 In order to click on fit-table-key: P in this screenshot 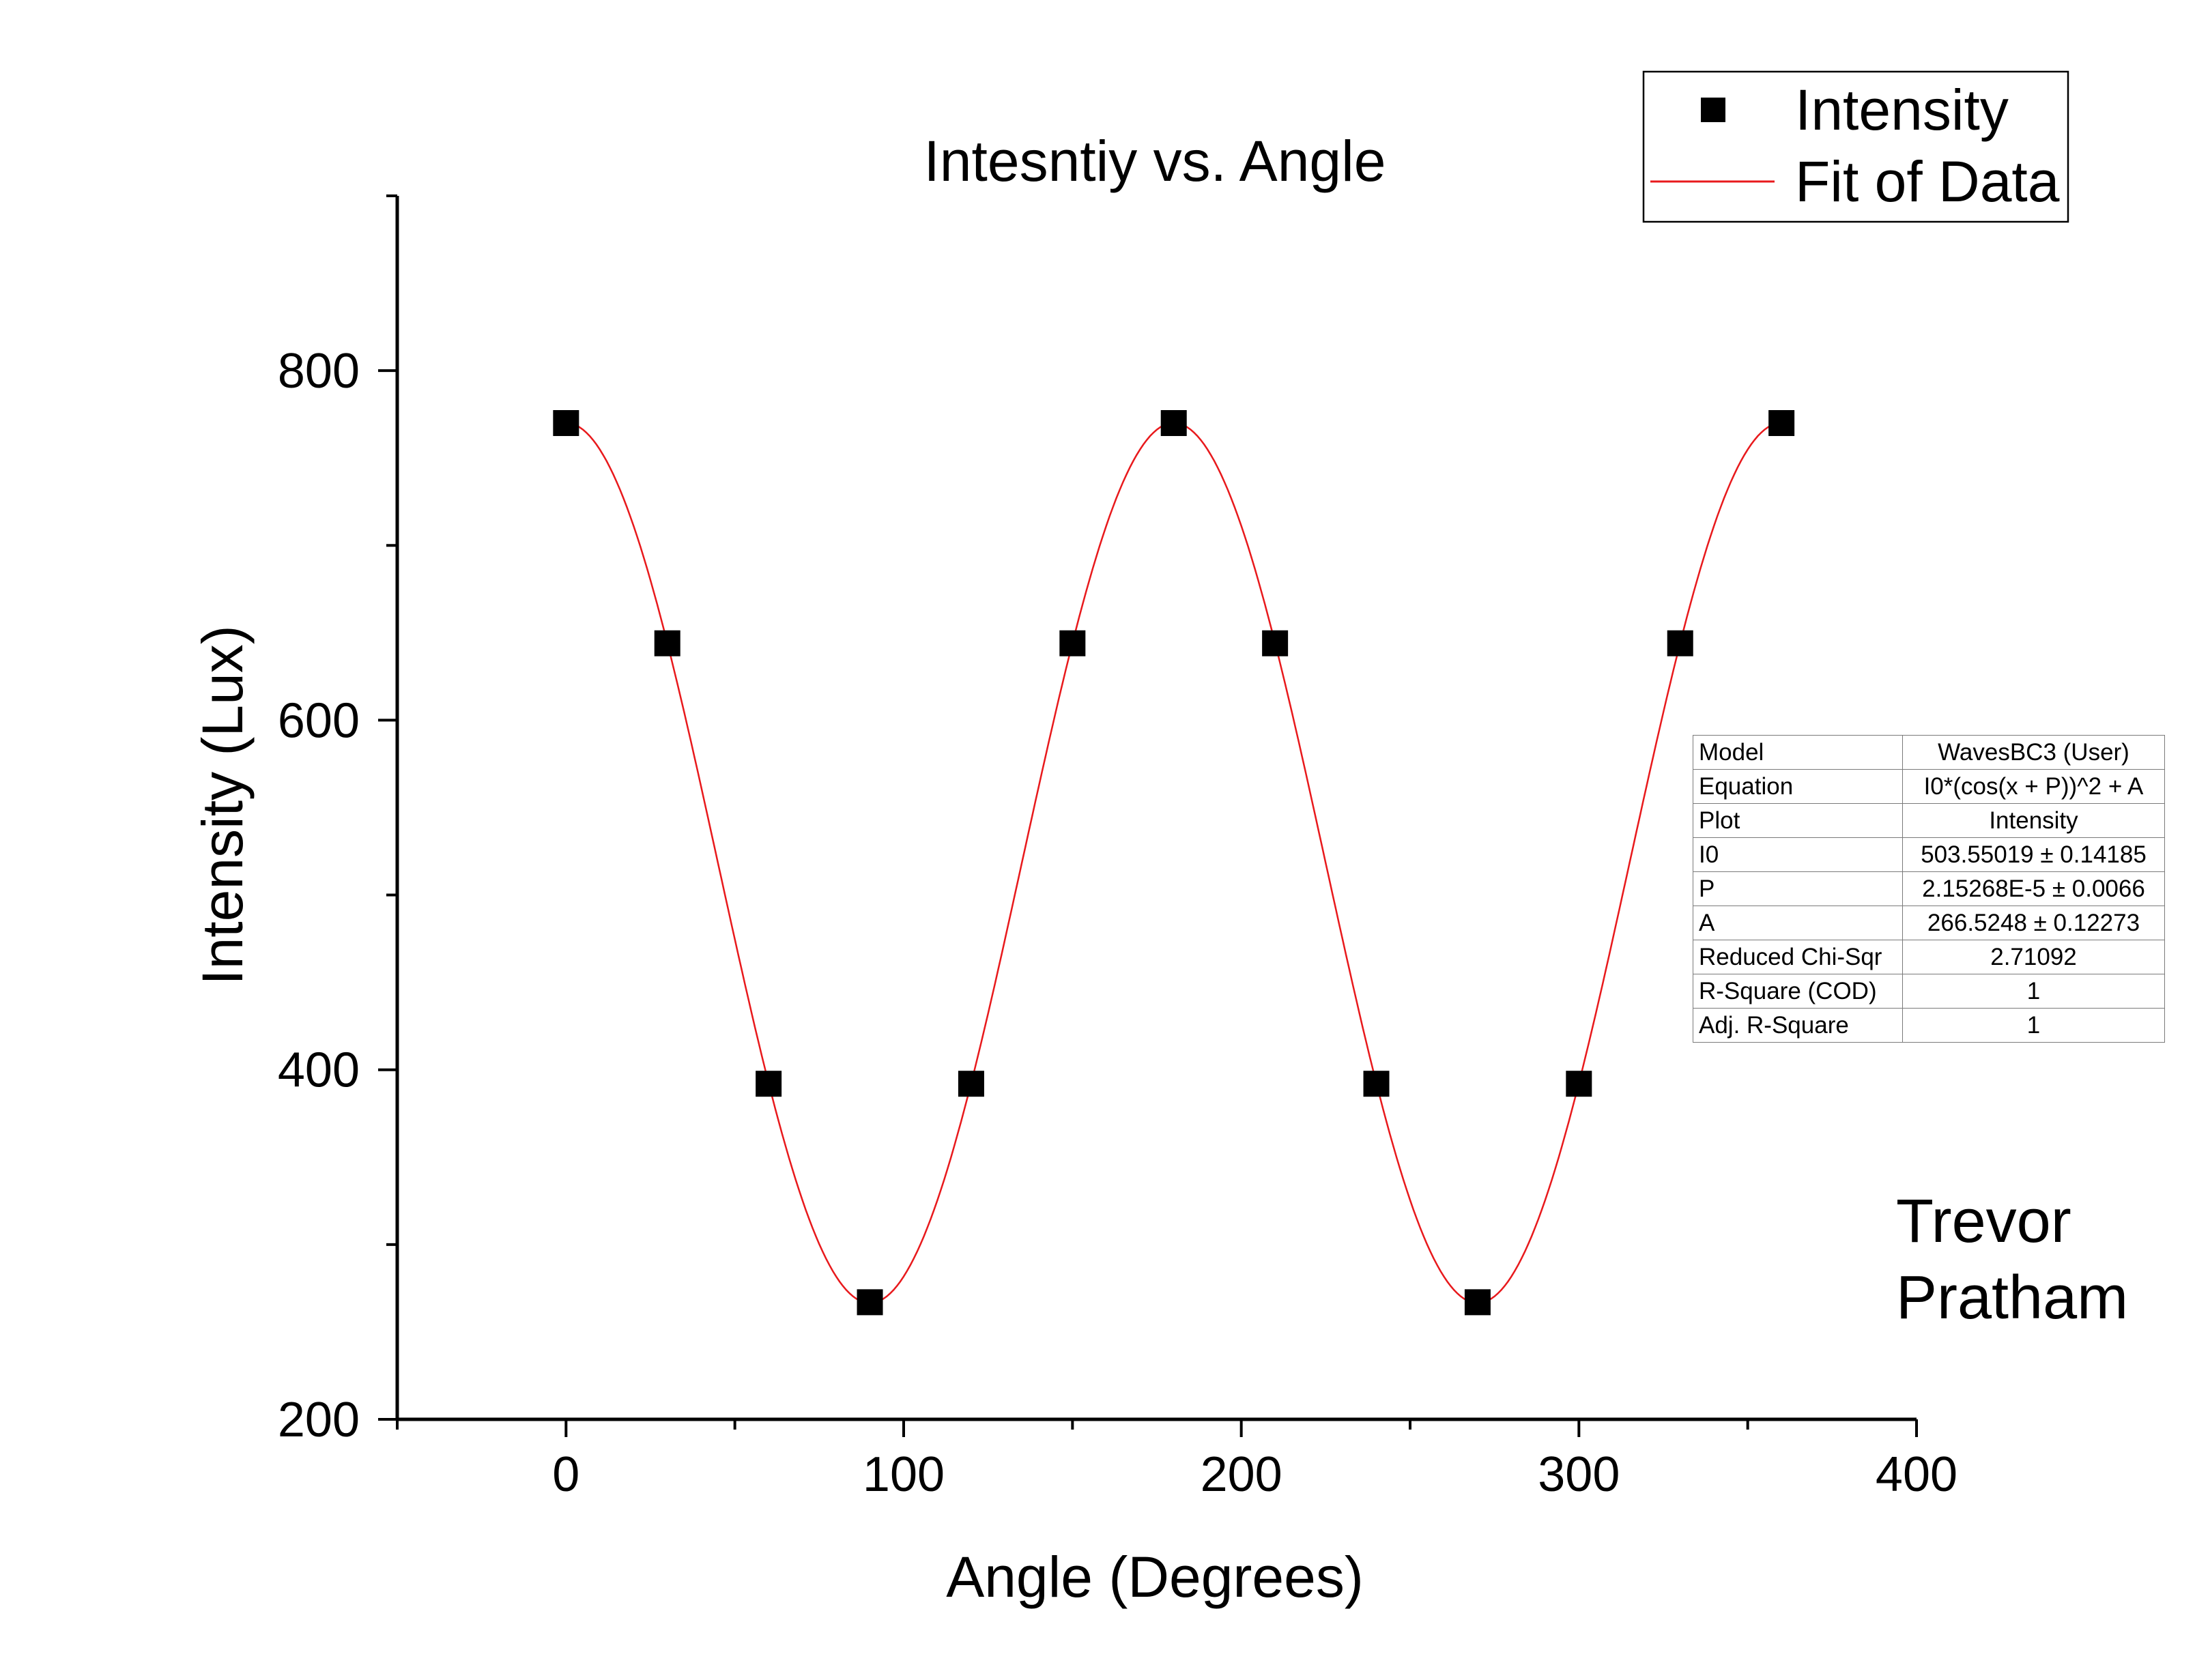, I will do `click(1798, 888)`.